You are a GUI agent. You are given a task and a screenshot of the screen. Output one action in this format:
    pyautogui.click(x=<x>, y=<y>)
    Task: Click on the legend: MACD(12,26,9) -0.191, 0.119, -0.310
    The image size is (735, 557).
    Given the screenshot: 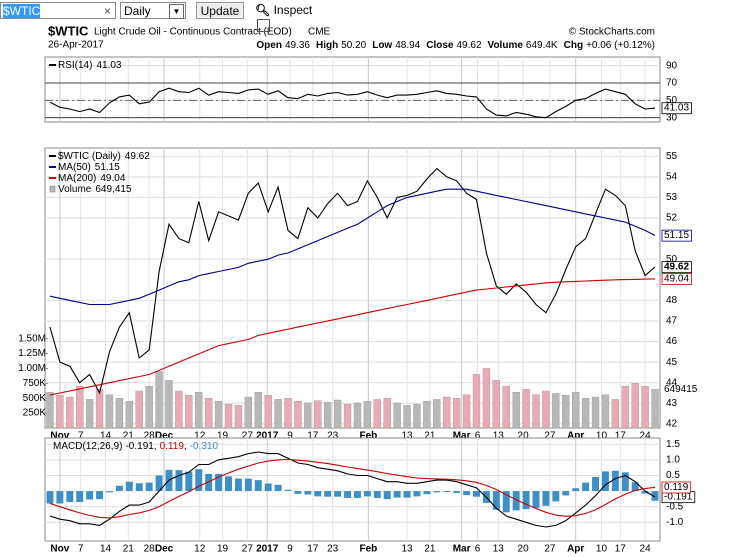 What is the action you would take?
    pyautogui.click(x=135, y=446)
    